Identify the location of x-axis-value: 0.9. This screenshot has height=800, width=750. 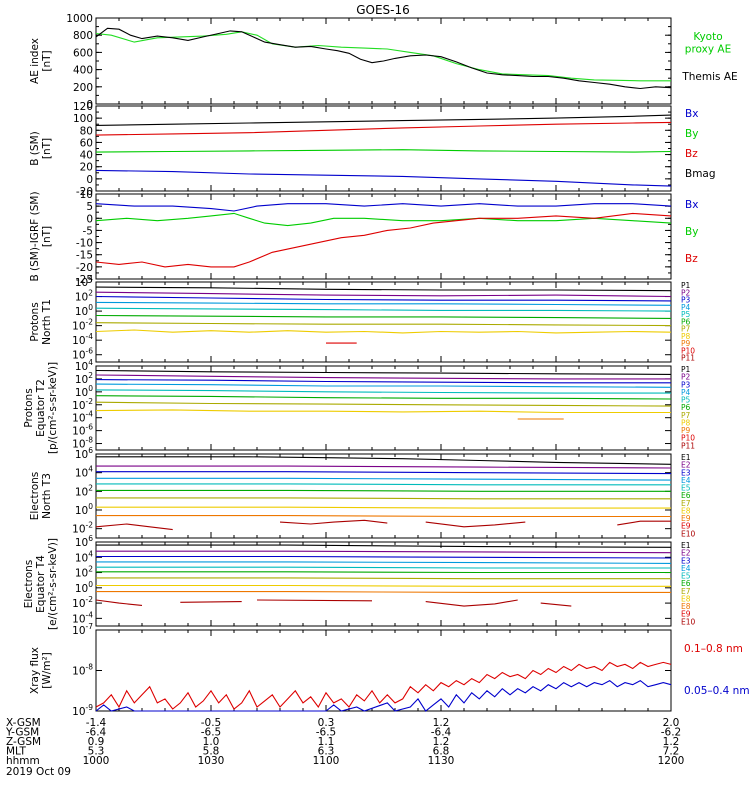
(96, 742).